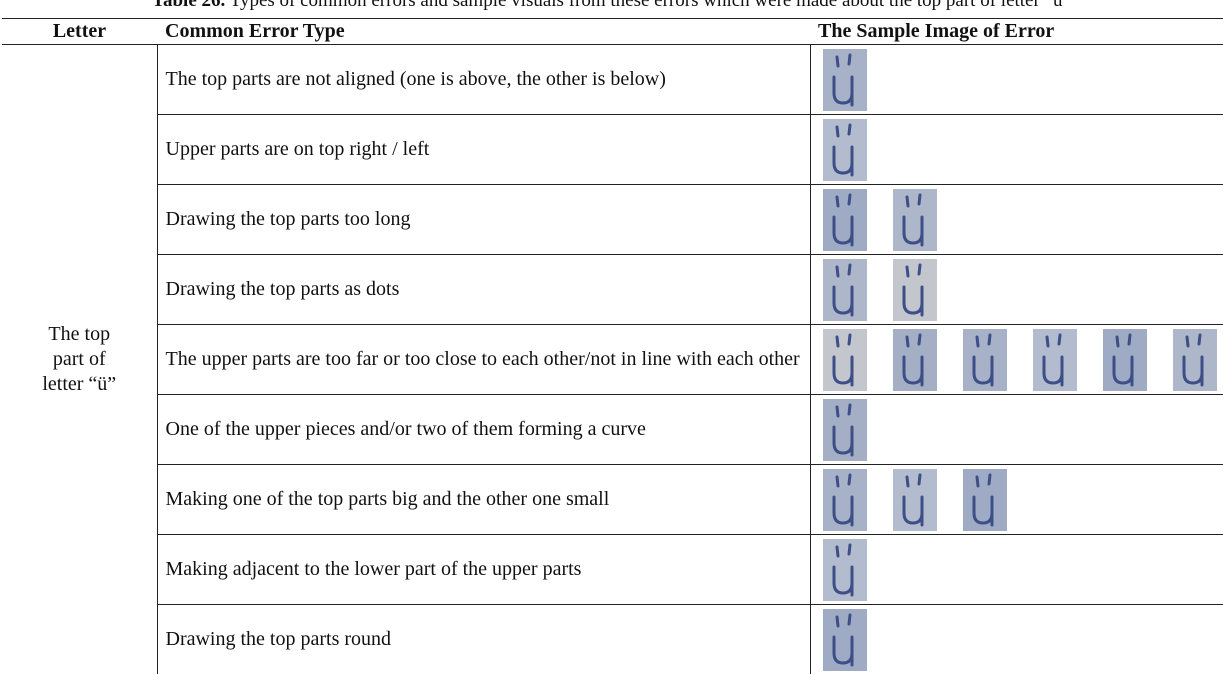 The width and height of the screenshot is (1223, 674). Describe the element at coordinates (79, 32) in the screenshot. I see `header-cell: Letter` at that location.